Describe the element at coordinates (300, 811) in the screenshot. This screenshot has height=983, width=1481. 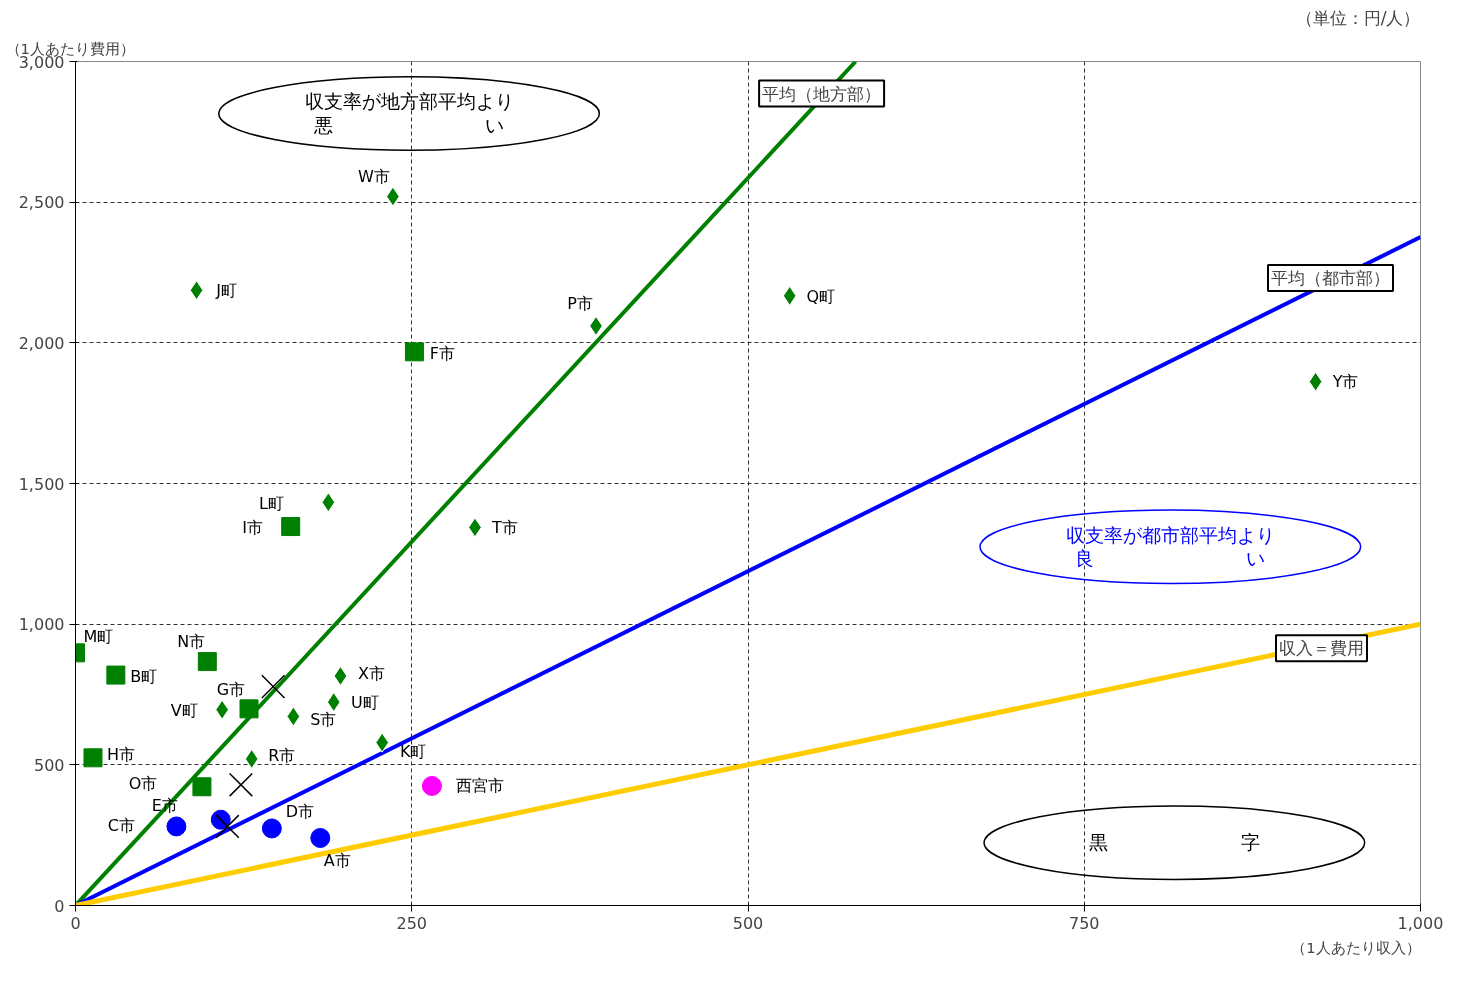
I see `annotation: D市` at that location.